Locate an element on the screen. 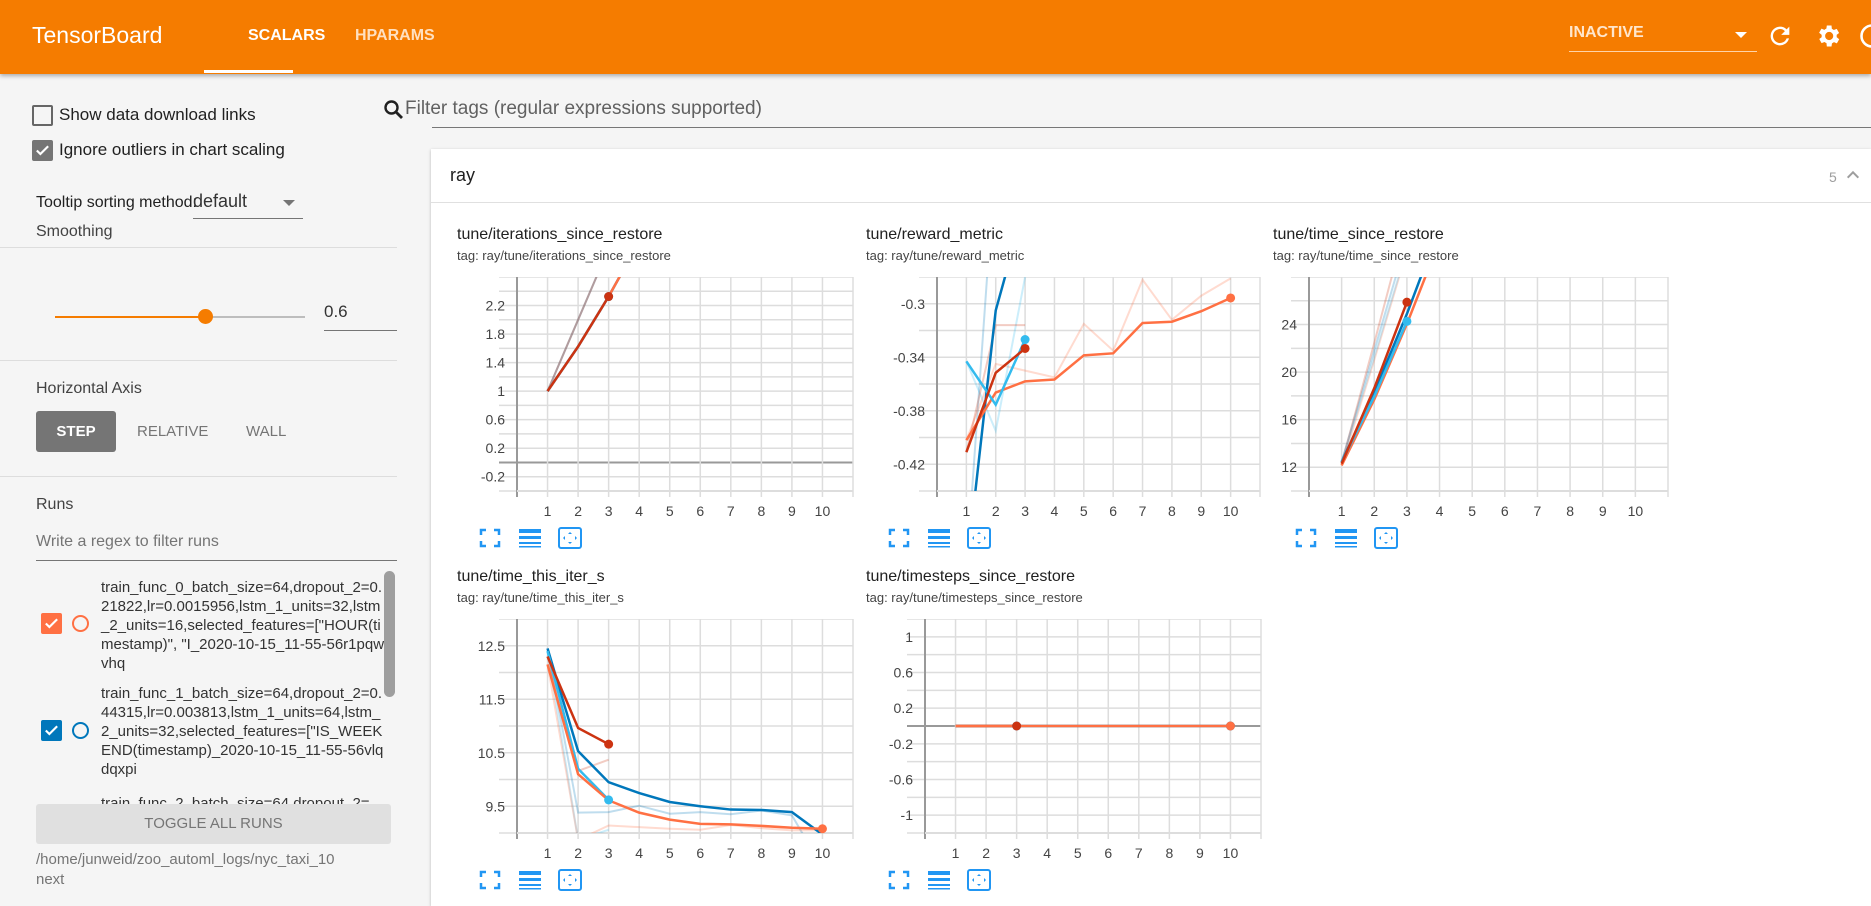 The width and height of the screenshot is (1871, 906). chart-actions is located at coordinates (939, 880).